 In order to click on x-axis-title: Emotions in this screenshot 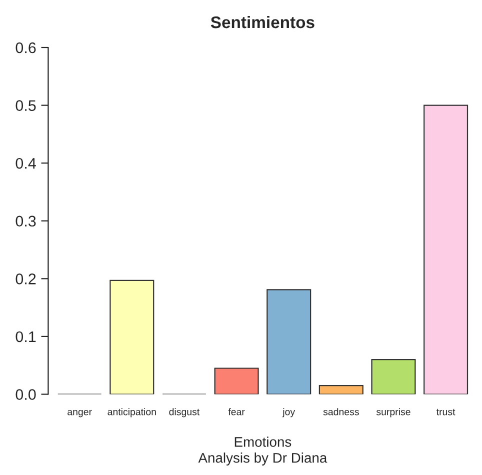, I will do `click(263, 441)`.